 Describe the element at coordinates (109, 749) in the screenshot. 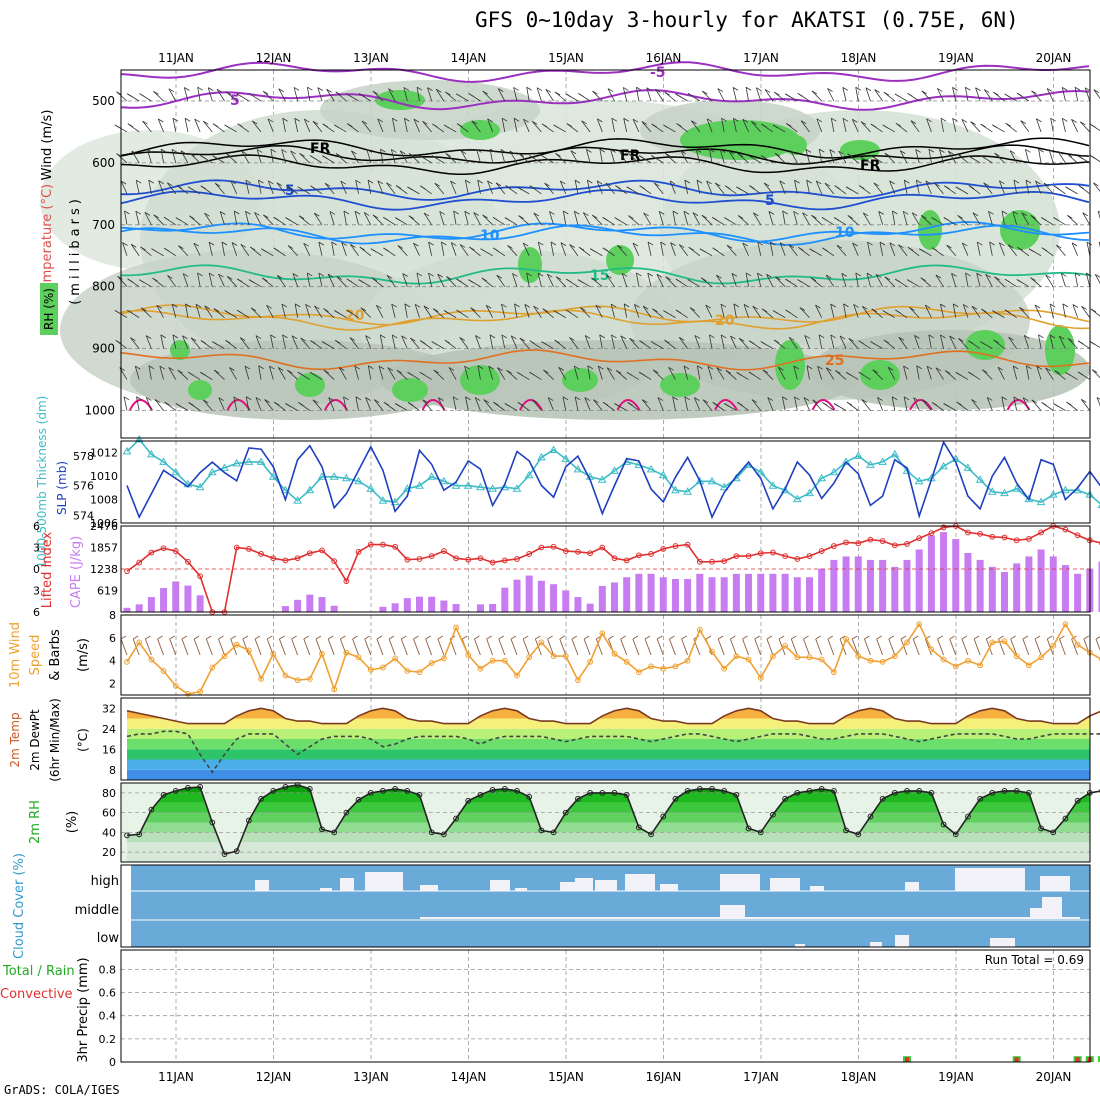

I see `temp-tick-label: 16` at that location.